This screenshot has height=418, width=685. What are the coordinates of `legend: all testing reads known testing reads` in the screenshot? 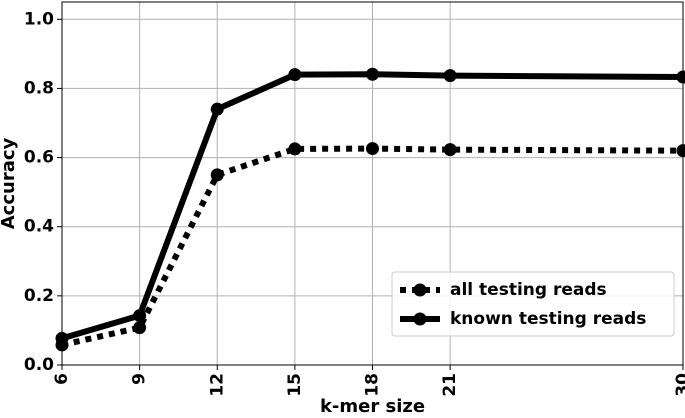 It's located at (533, 304).